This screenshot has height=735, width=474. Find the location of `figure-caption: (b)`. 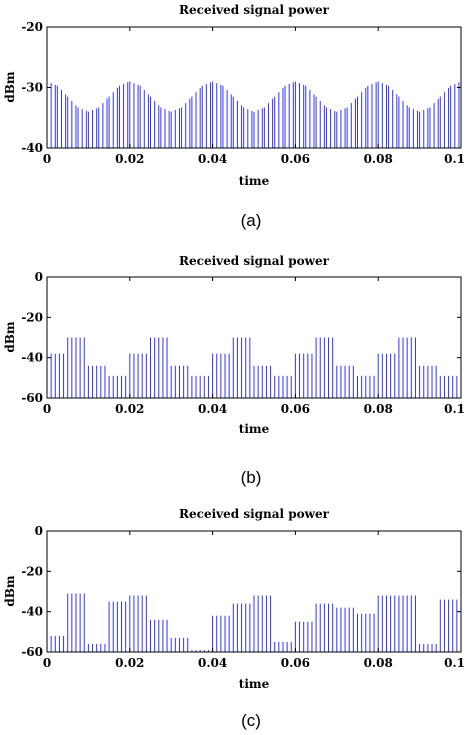

figure-caption: (b) is located at coordinates (251, 477).